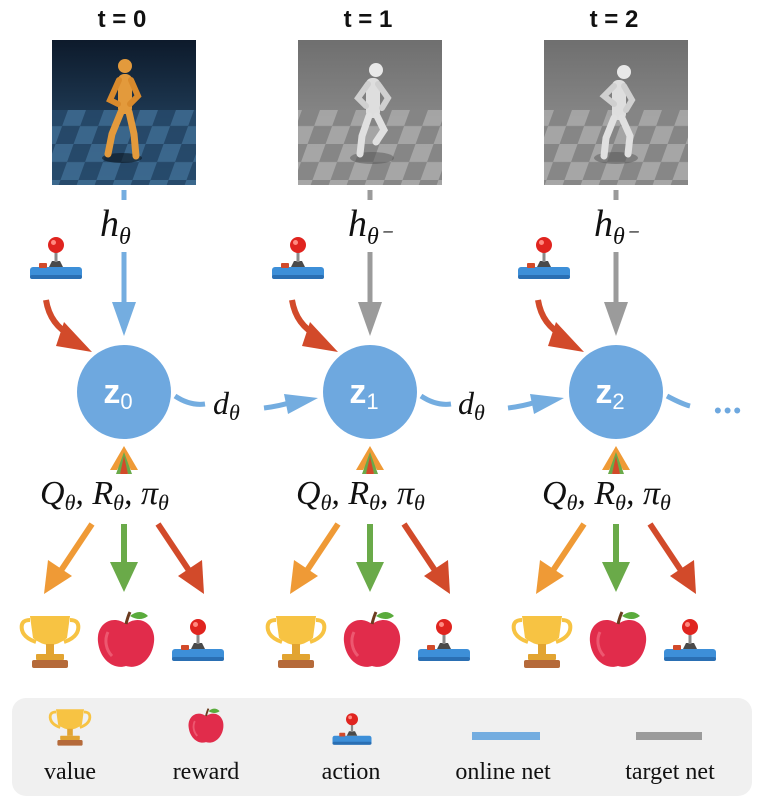 The height and width of the screenshot is (801, 777). Describe the element at coordinates (617, 226) in the screenshot. I see `encoder-label-2: hθ⁻` at that location.